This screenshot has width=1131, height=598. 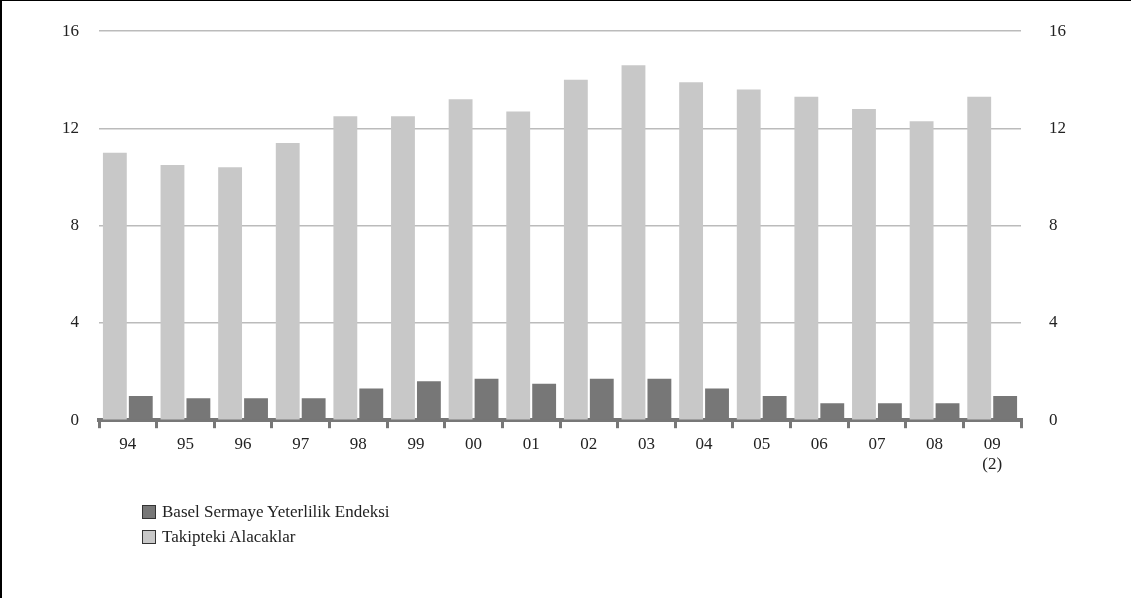 I want to click on y-tick-label: 8, so click(x=74, y=225).